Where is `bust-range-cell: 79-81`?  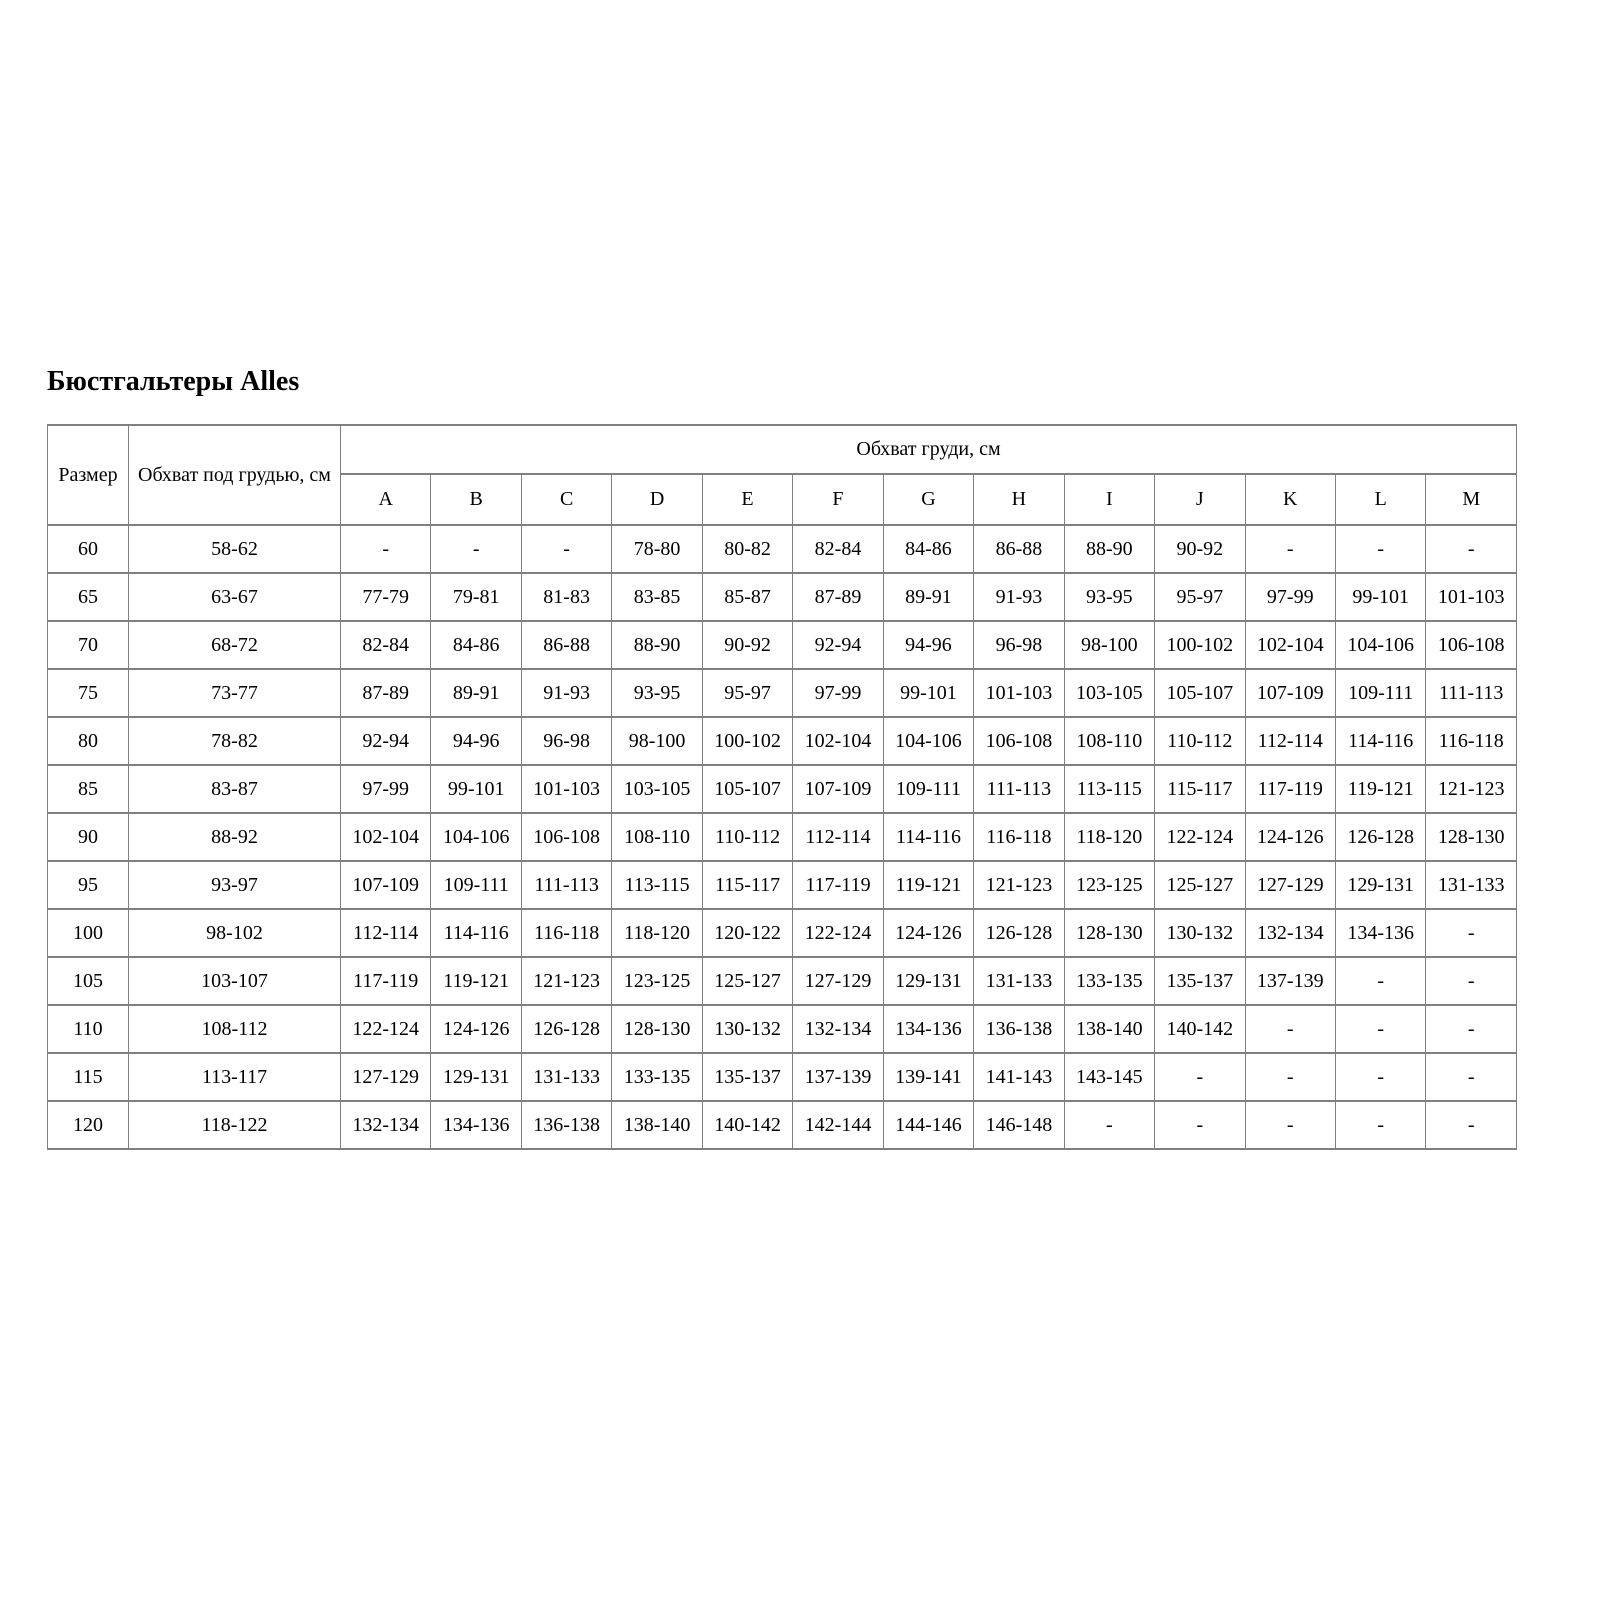
bust-range-cell: 79-81 is located at coordinates (476, 597).